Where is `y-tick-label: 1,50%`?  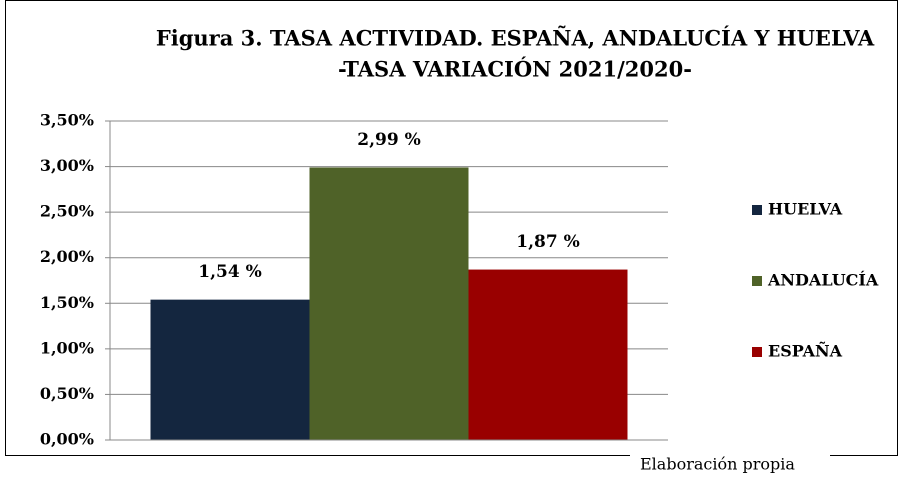 y-tick-label: 1,50% is located at coordinates (67, 302).